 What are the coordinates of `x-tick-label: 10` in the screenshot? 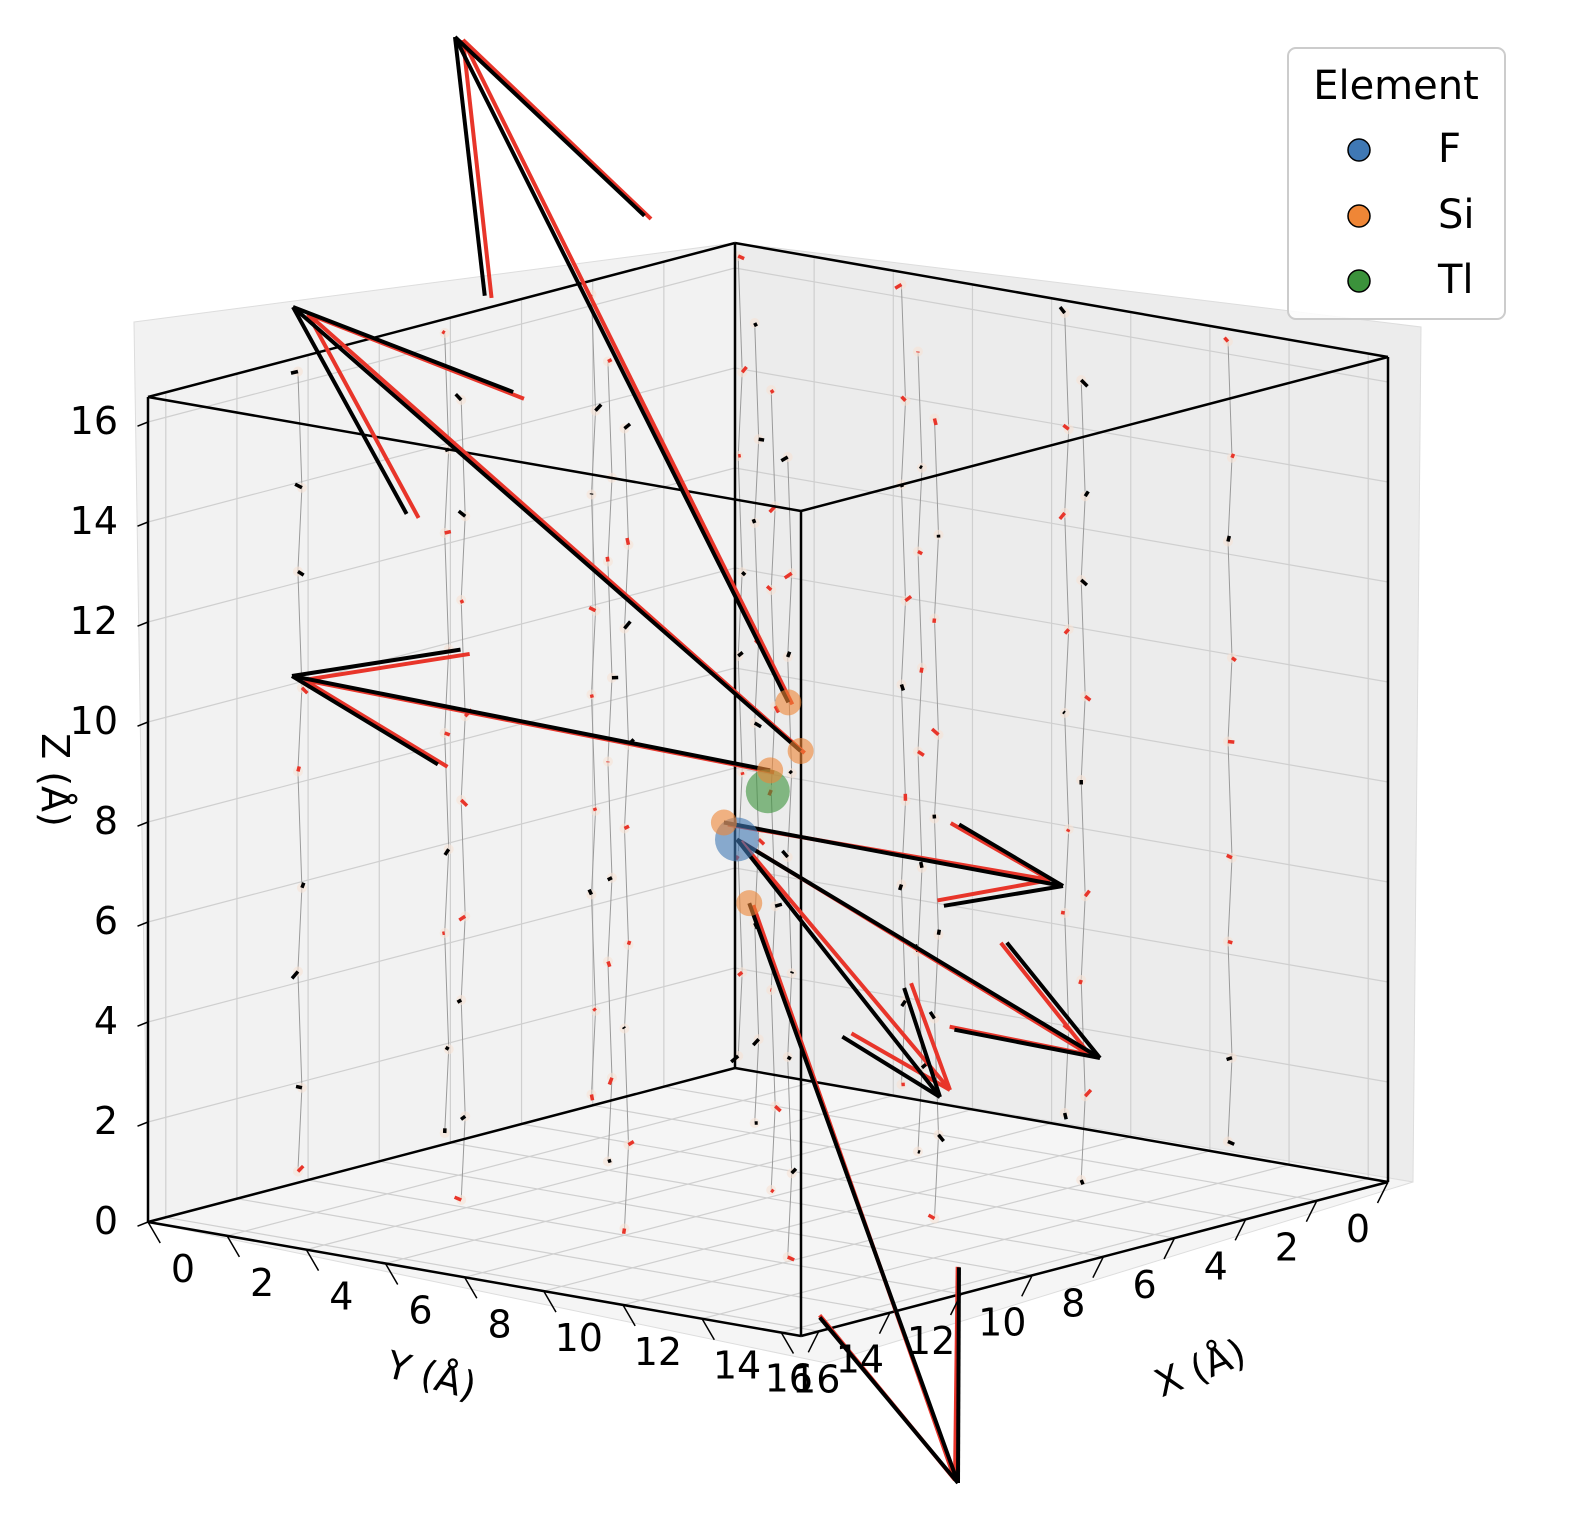 It's located at (579, 1338).